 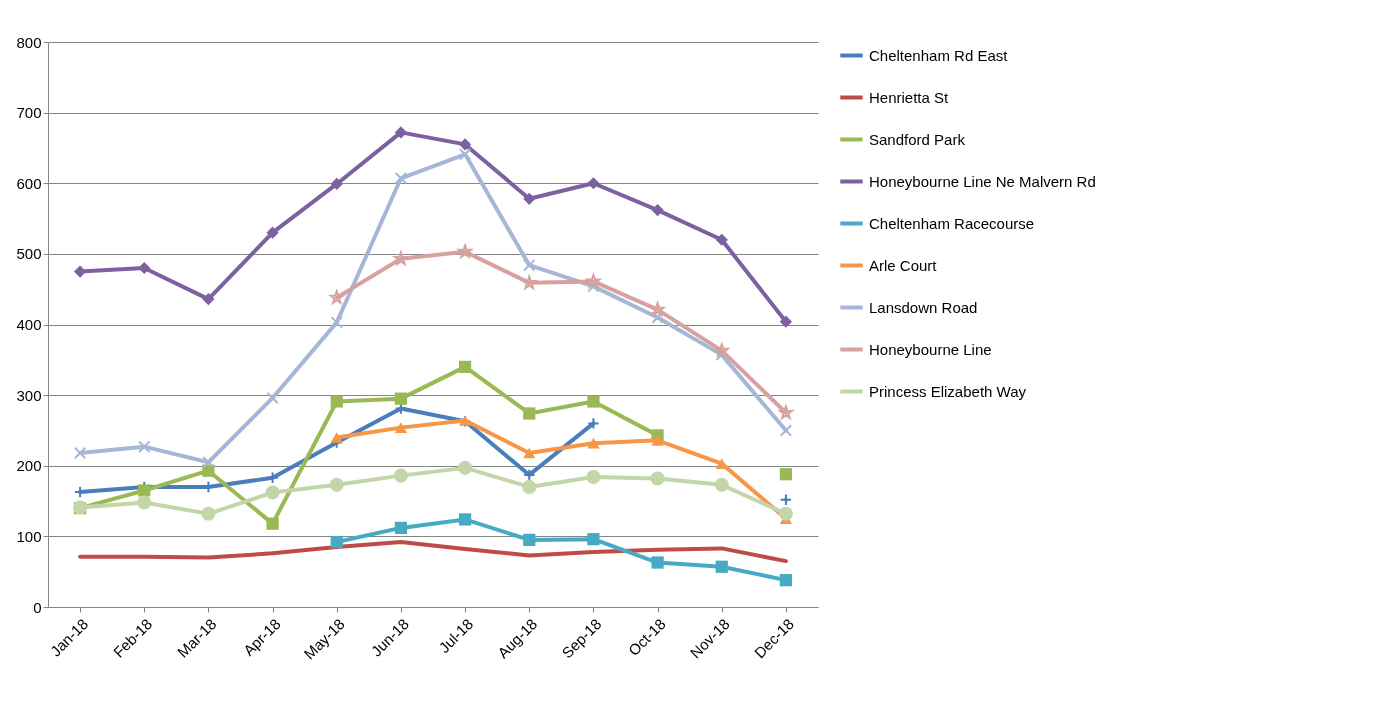 I want to click on legend-label: Cheltenham Rd East, so click(x=939, y=55).